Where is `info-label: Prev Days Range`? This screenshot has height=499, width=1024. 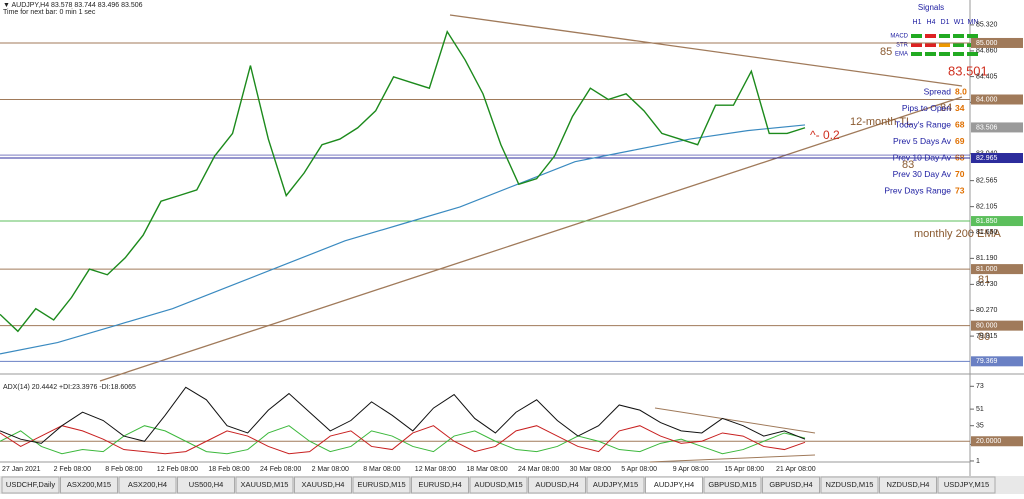 info-label: Prev Days Range is located at coordinates (917, 190).